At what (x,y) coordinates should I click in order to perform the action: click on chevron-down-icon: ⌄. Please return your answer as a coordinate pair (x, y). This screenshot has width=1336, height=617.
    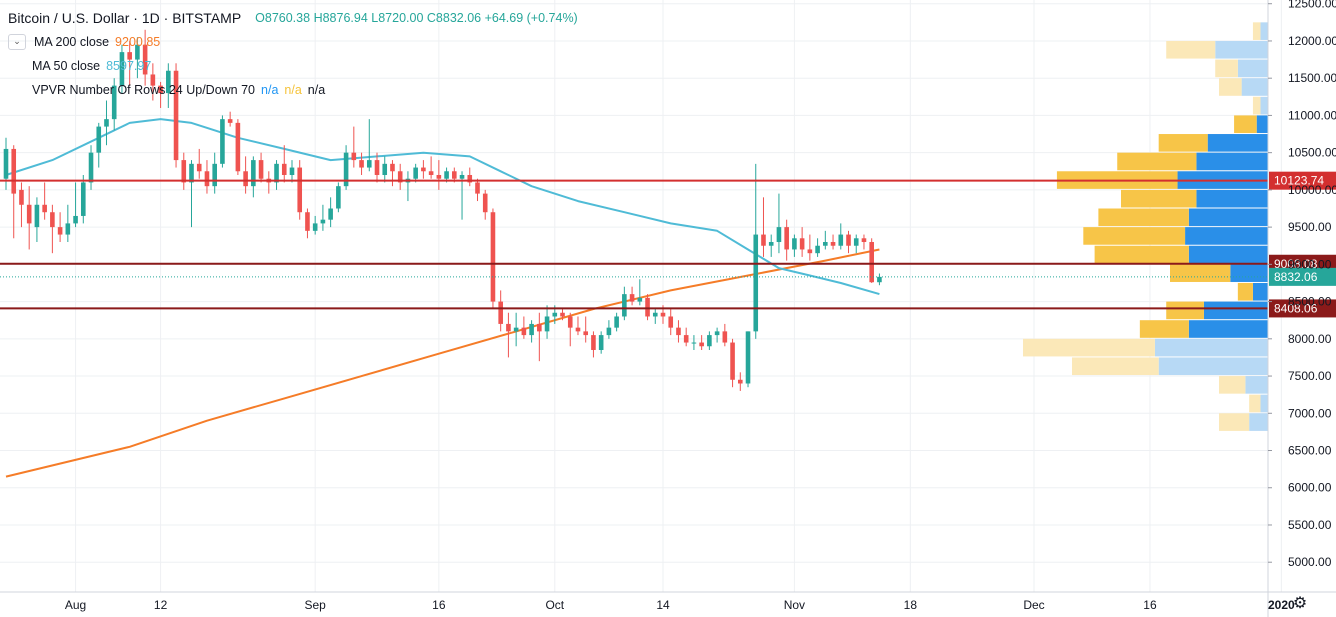
    Looking at the image, I should click on (17, 42).